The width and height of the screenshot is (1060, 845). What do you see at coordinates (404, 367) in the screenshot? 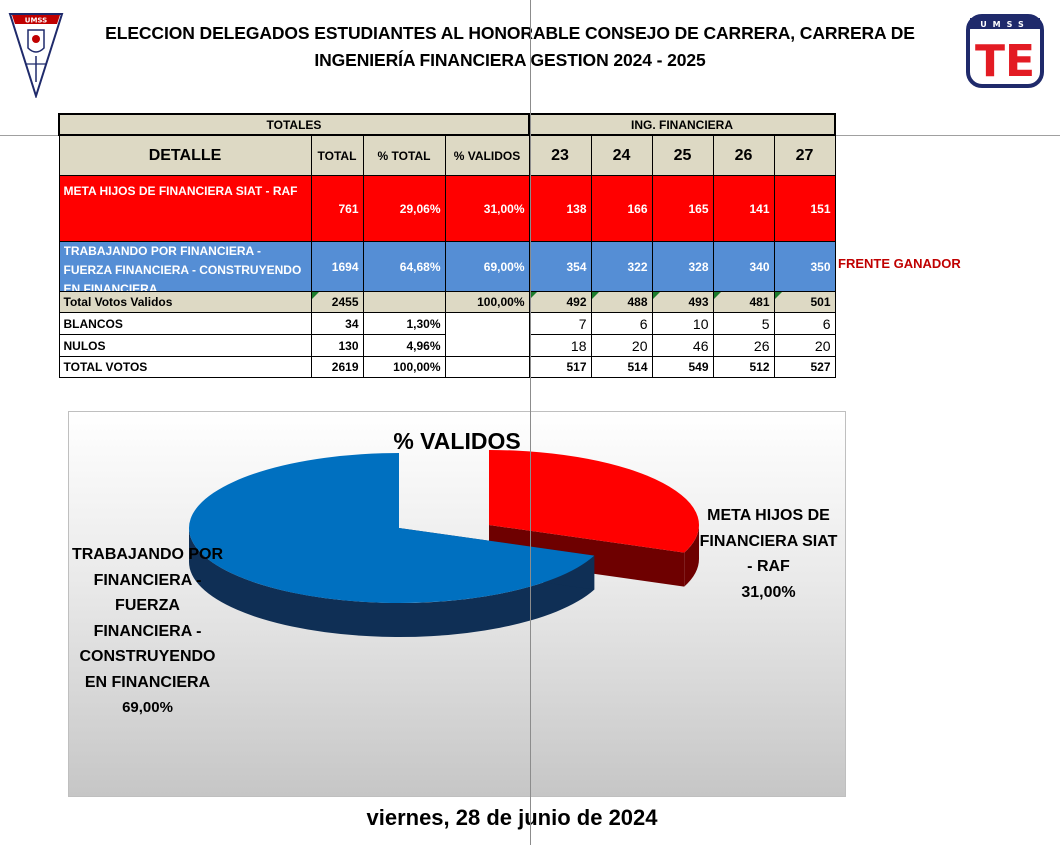
I see `cell-pct-total: 100,00%` at bounding box center [404, 367].